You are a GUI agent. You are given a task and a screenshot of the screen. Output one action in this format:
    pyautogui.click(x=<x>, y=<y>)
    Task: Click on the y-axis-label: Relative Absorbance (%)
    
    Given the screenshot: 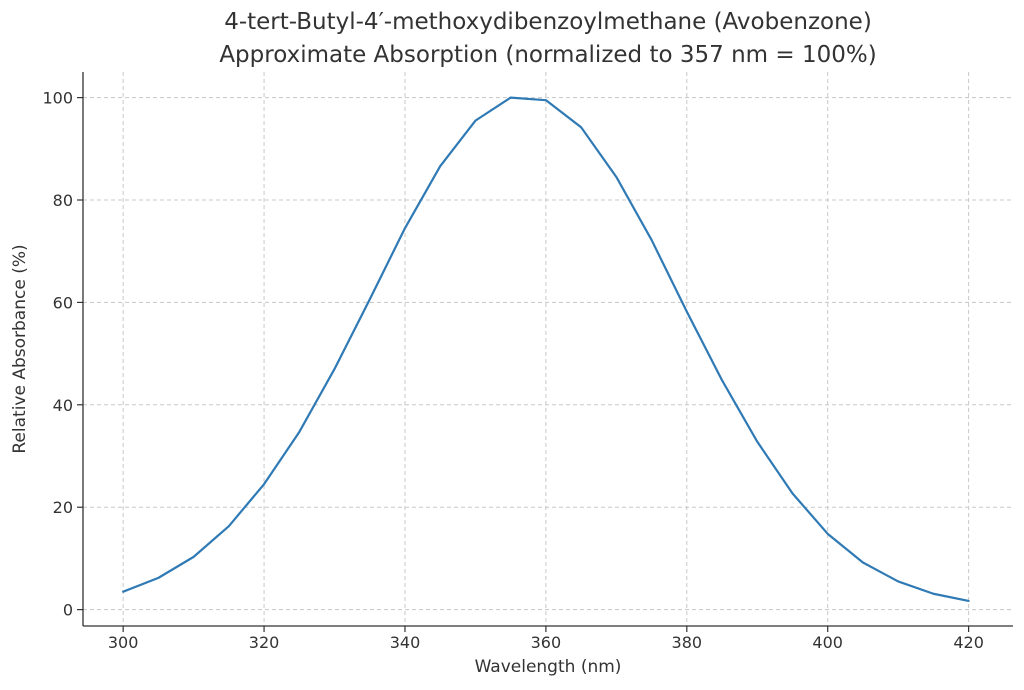 What is the action you would take?
    pyautogui.click(x=20, y=348)
    